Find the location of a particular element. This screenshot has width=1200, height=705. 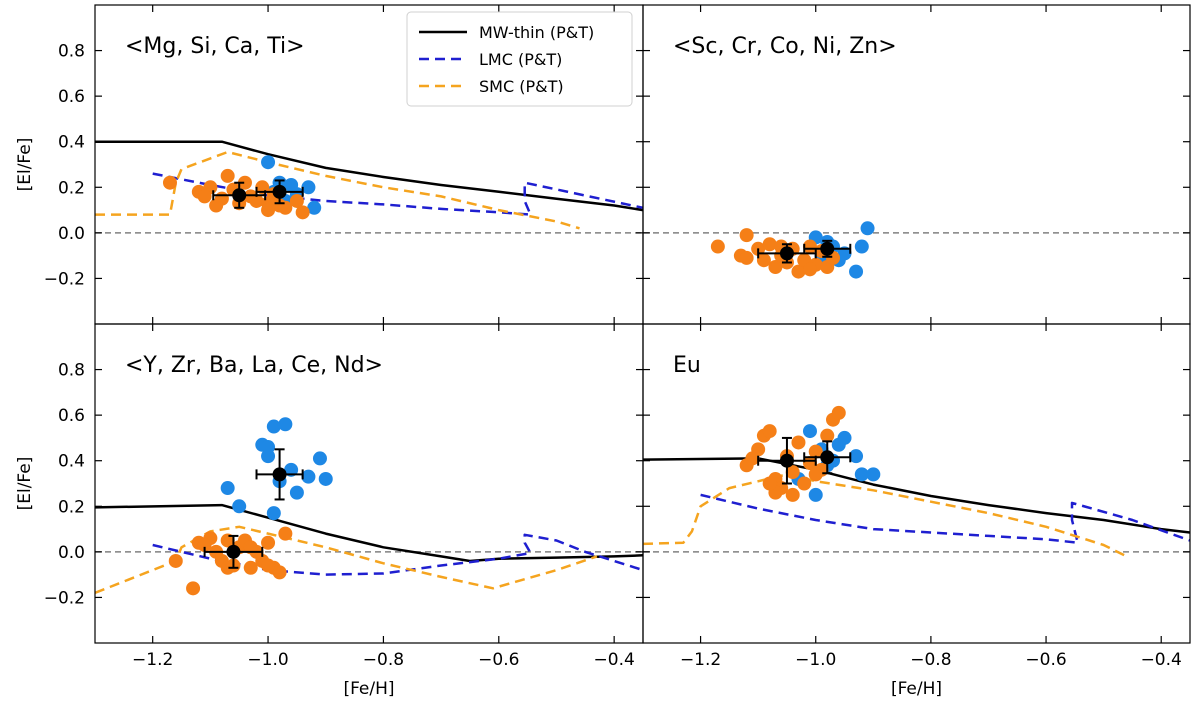

legend: MW-thin (P&T) LMC (P&T) SMC (P&T) is located at coordinates (519, 59).